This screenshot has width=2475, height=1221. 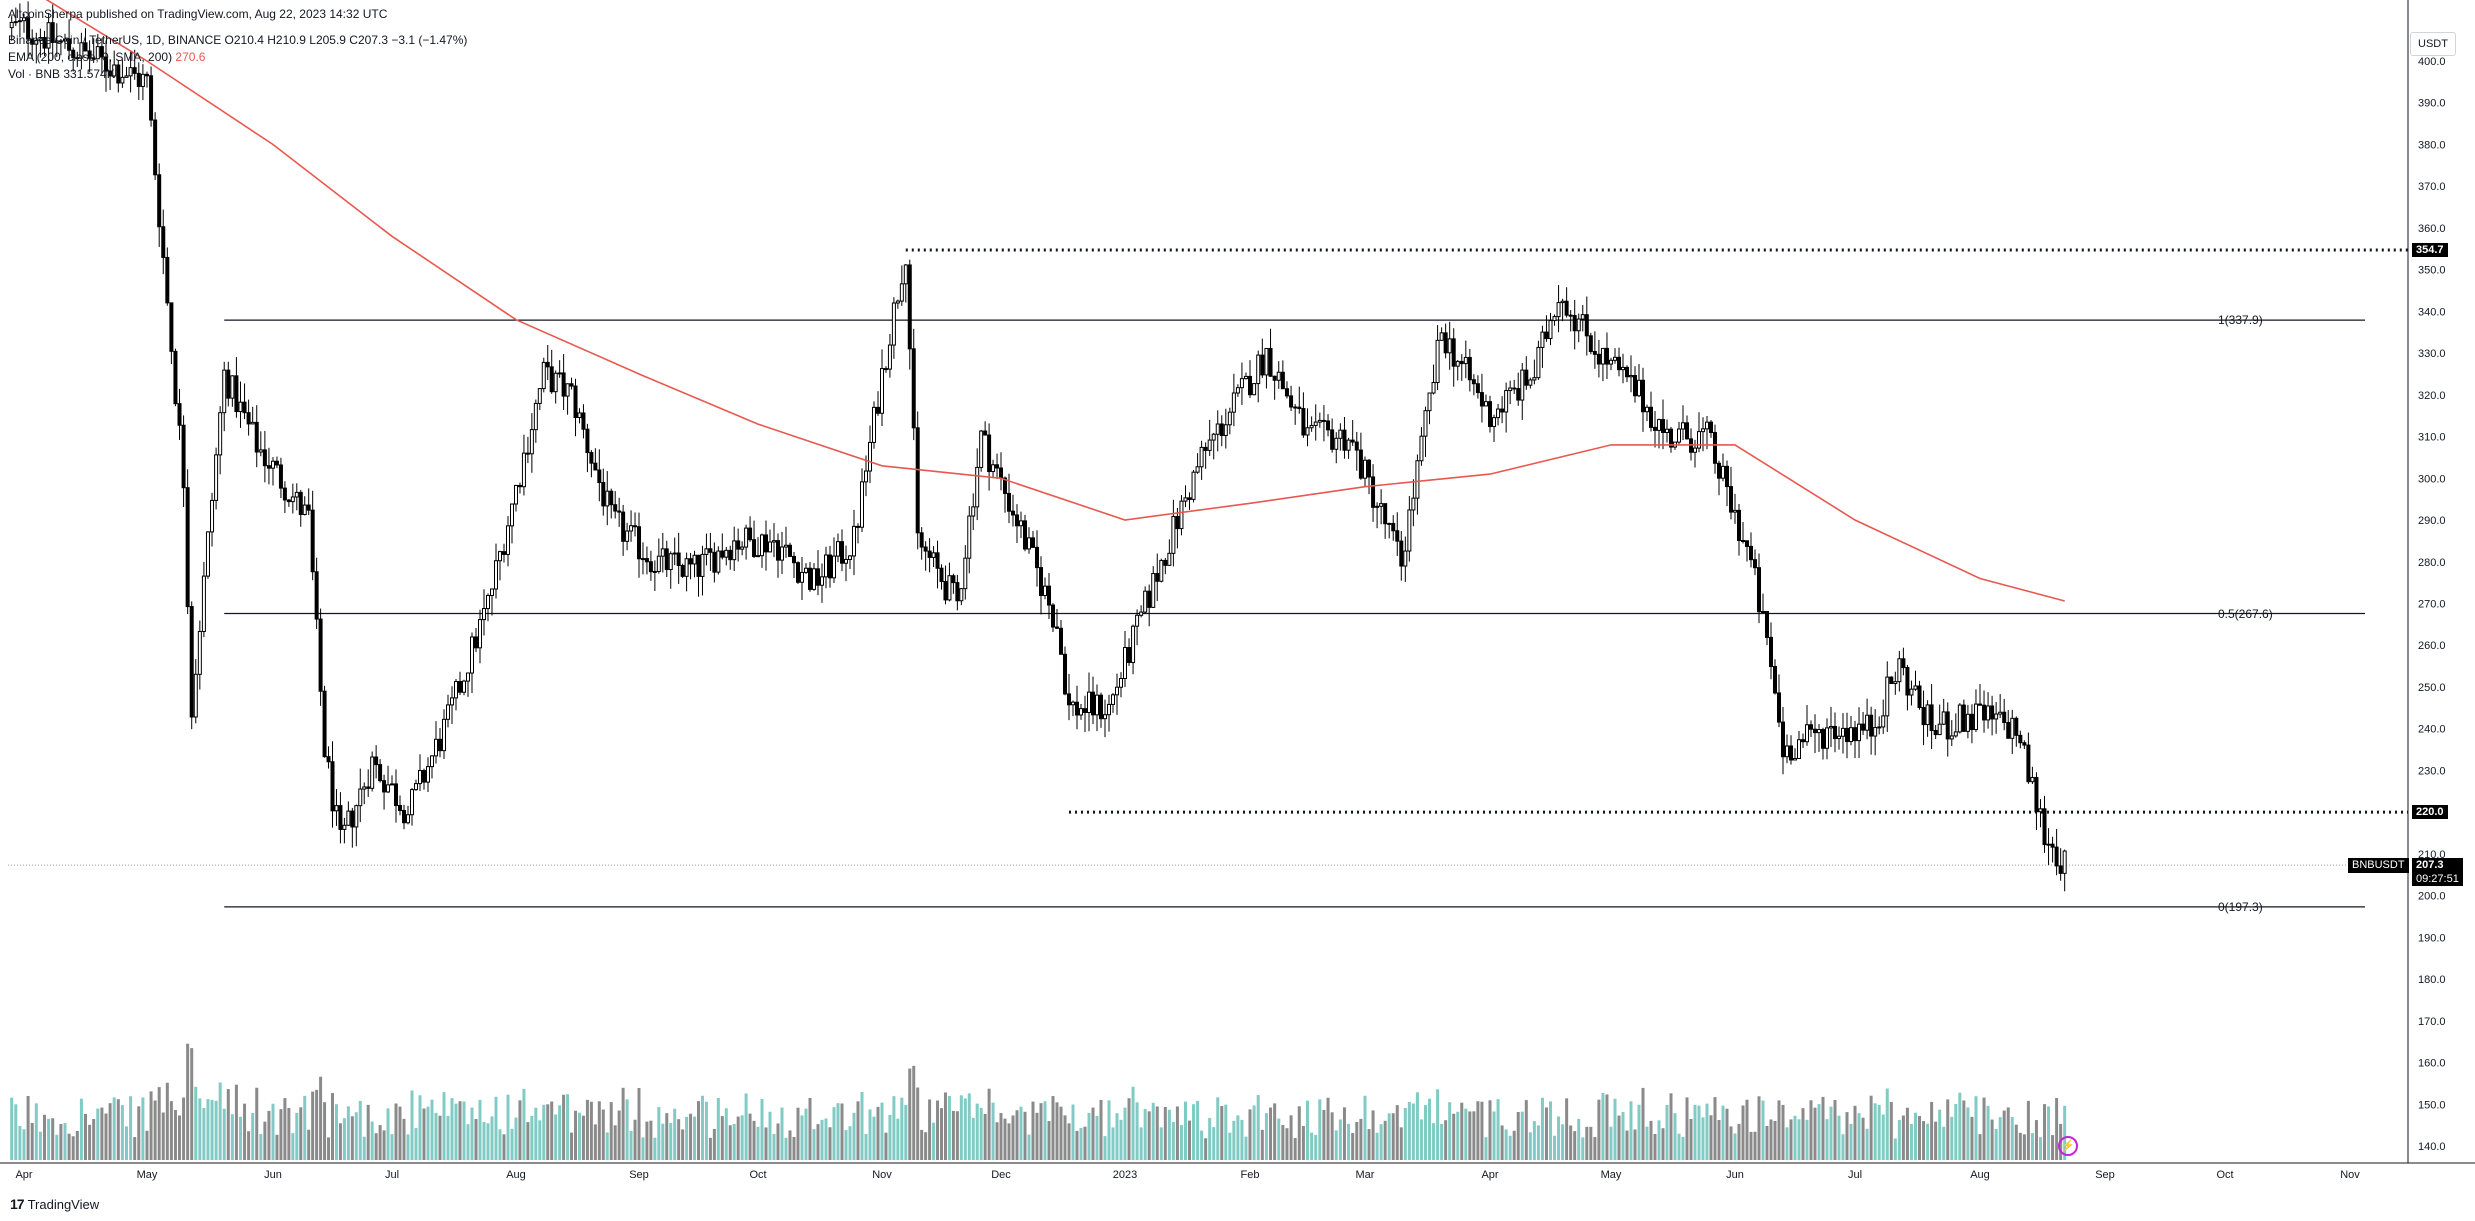 I want to click on volume-legend: Vol · BNB 331.574K, so click(x=61, y=74).